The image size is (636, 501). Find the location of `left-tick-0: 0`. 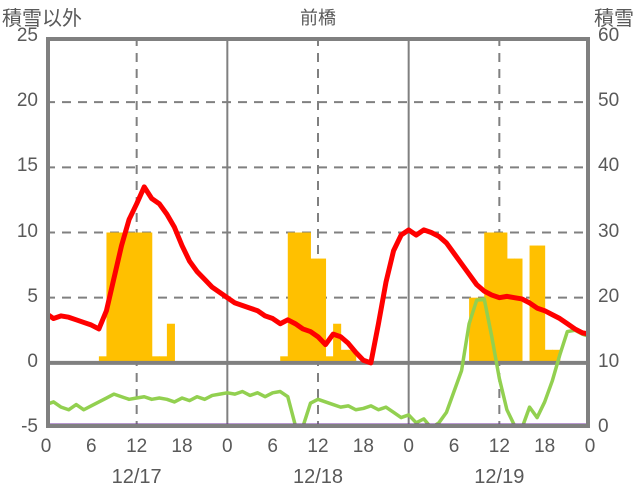

left-tick-0: 0 is located at coordinates (32, 361).